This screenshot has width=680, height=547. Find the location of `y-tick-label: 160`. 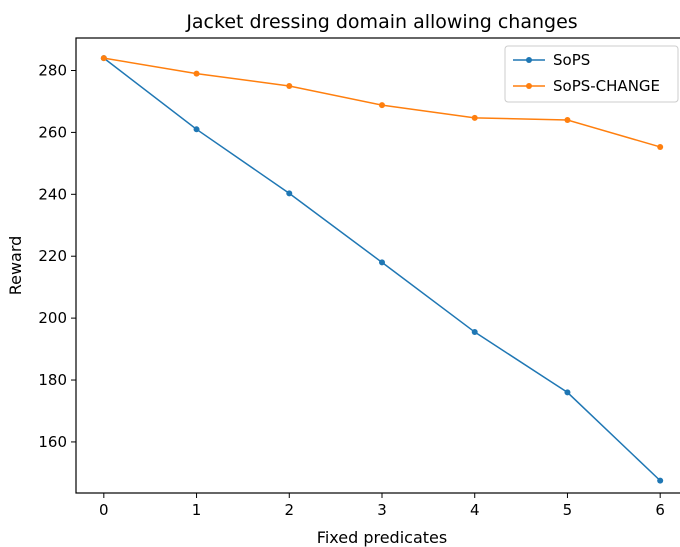

y-tick-label: 160 is located at coordinates (52, 442).